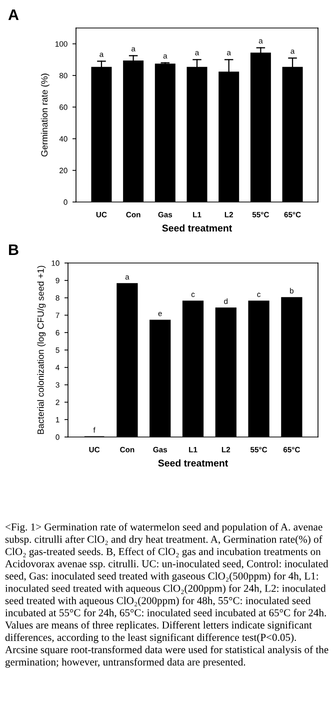  I want to click on y-axis-title: Germination rate (%), so click(45, 115).